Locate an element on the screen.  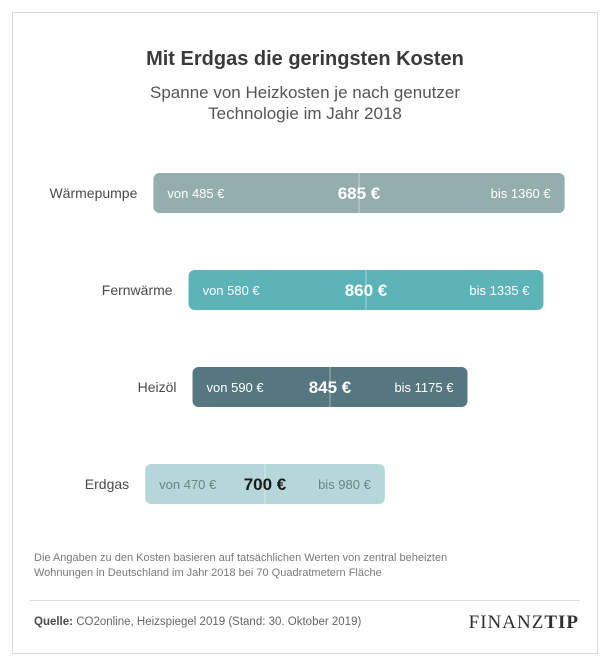
mean-label: 700 € is located at coordinates (265, 484).